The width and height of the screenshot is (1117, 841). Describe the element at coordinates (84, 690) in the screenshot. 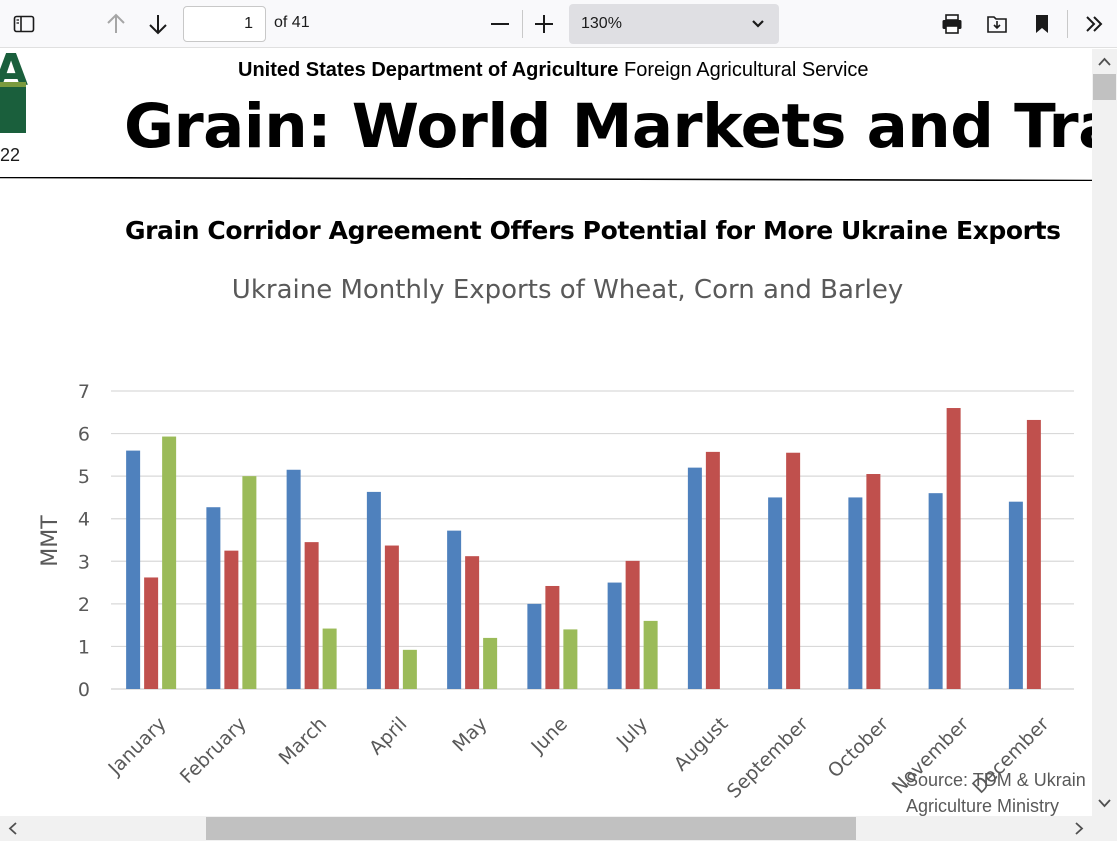

I see `y-tick-label: 0` at that location.